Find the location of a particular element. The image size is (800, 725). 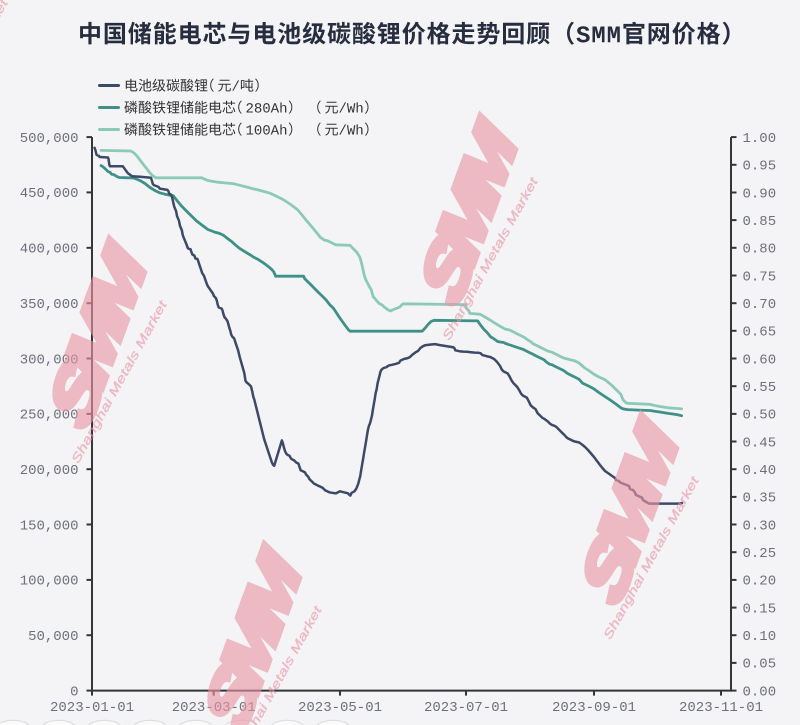

svg-text: 0.70 is located at coordinates (760, 305).